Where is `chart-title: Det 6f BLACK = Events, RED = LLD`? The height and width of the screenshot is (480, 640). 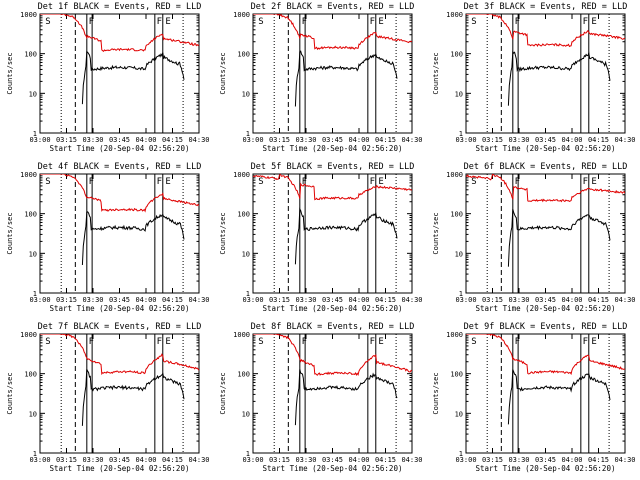 chart-title: Det 6f BLACK = Events, RED = LLD is located at coordinates (546, 167).